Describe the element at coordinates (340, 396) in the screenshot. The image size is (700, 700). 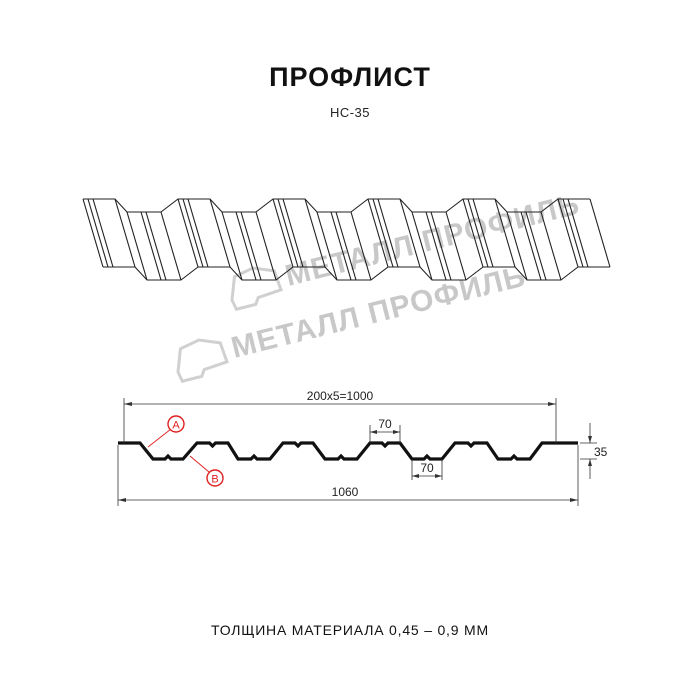
I see `dim-pitch-label: 200x5=1000` at that location.